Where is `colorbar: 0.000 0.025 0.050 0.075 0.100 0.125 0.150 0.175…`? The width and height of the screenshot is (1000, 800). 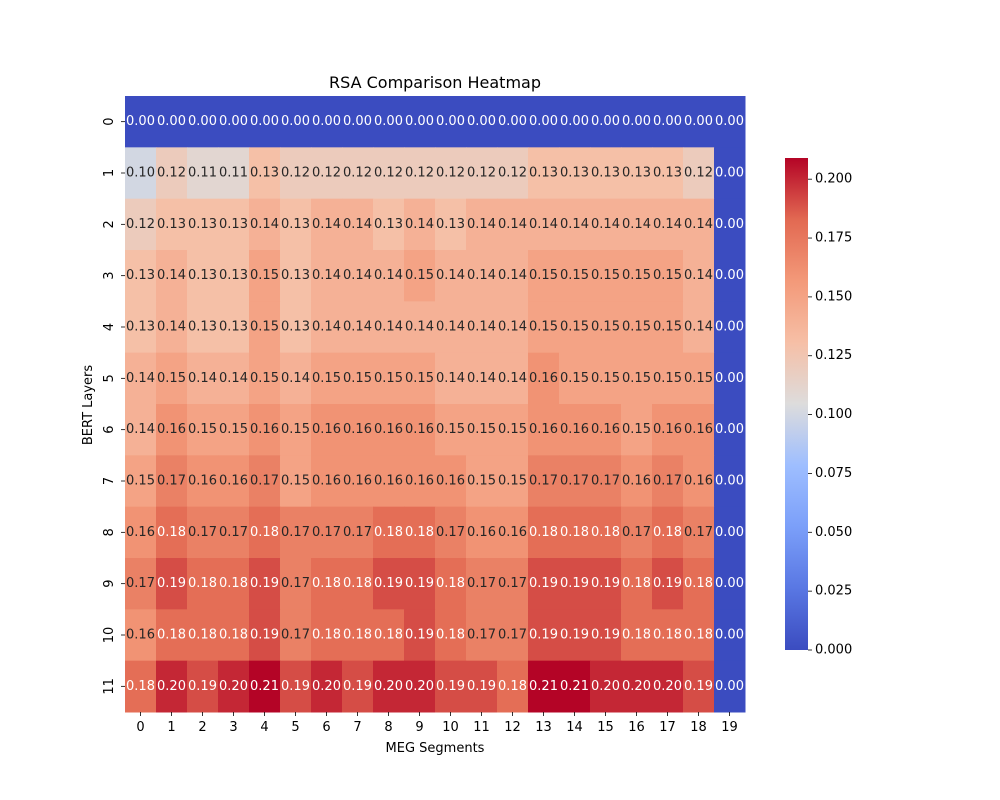
colorbar: 0.000 0.025 0.050 0.075 0.100 0.125 0.150 0.175… is located at coordinates (818, 408).